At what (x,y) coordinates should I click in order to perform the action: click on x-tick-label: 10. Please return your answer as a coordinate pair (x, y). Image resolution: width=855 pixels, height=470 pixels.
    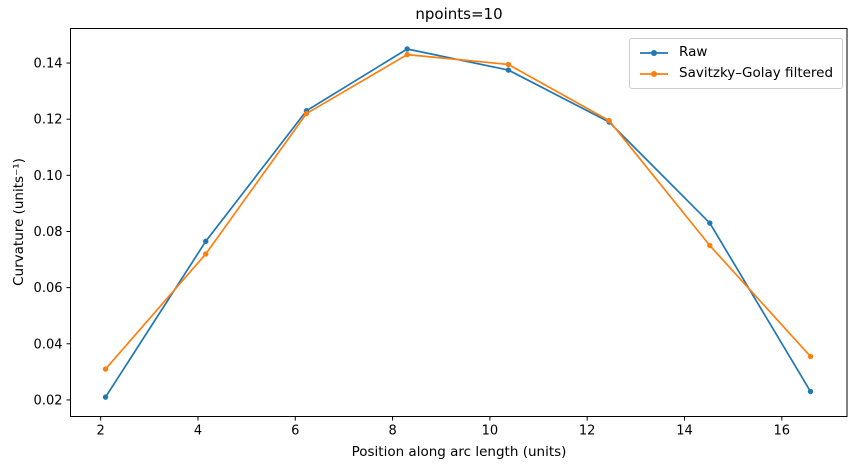
    Looking at the image, I should click on (490, 431).